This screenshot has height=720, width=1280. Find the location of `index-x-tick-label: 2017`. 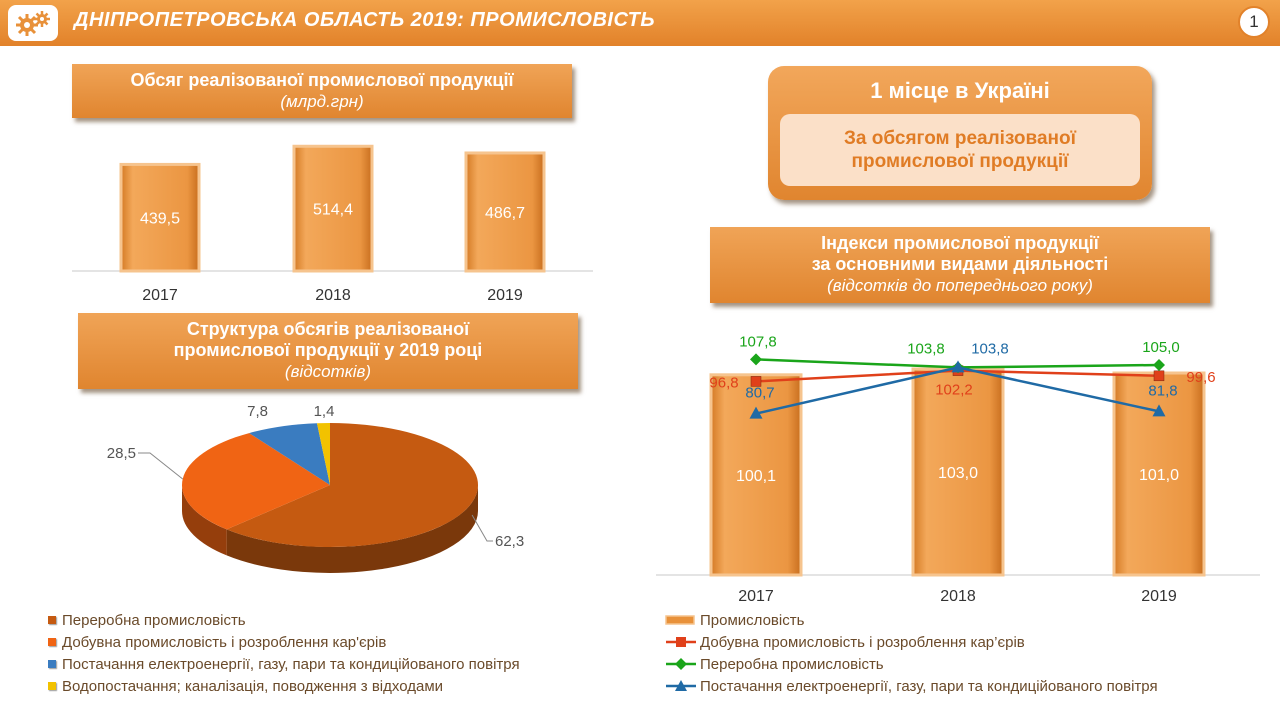

index-x-tick-label: 2017 is located at coordinates (756, 596).